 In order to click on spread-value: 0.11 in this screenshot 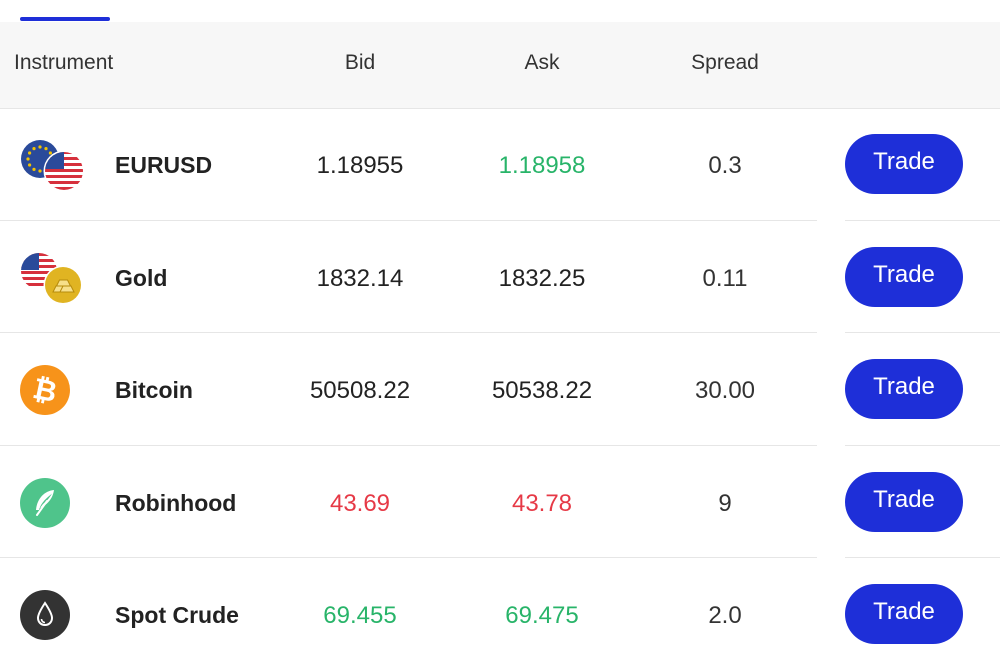, I will do `click(725, 278)`.